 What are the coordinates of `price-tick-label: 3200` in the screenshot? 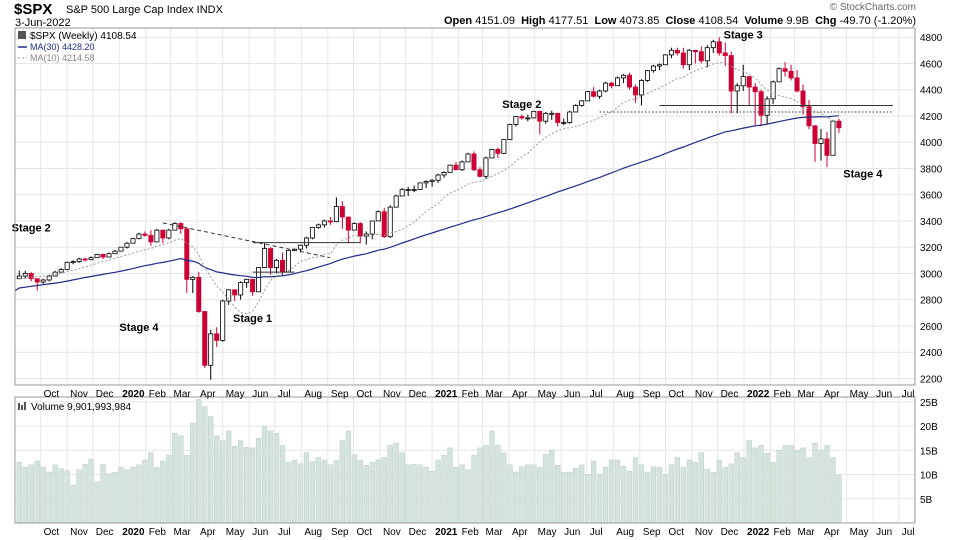 It's located at (931, 248).